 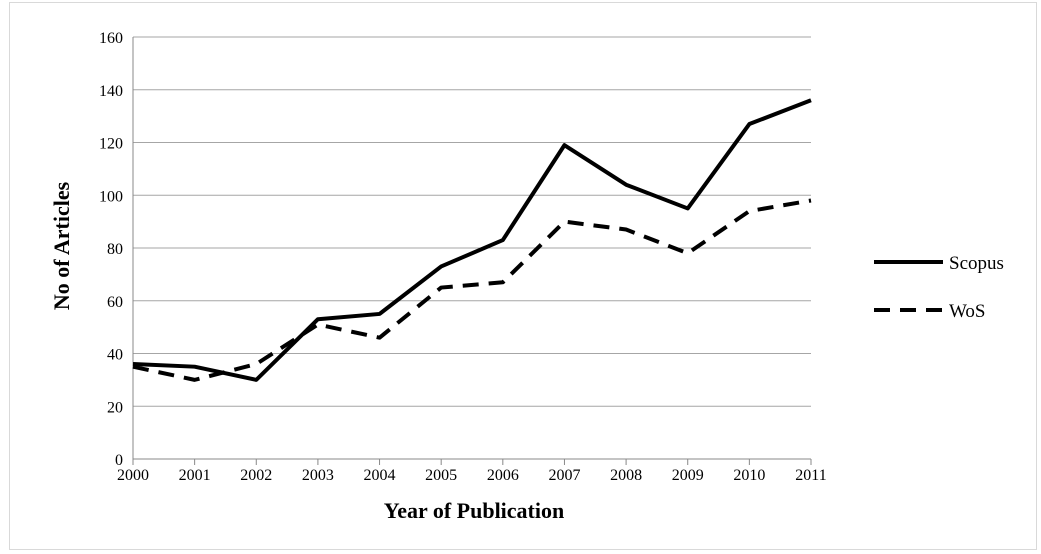 I want to click on legend-label-wos: WoS, so click(x=967, y=311).